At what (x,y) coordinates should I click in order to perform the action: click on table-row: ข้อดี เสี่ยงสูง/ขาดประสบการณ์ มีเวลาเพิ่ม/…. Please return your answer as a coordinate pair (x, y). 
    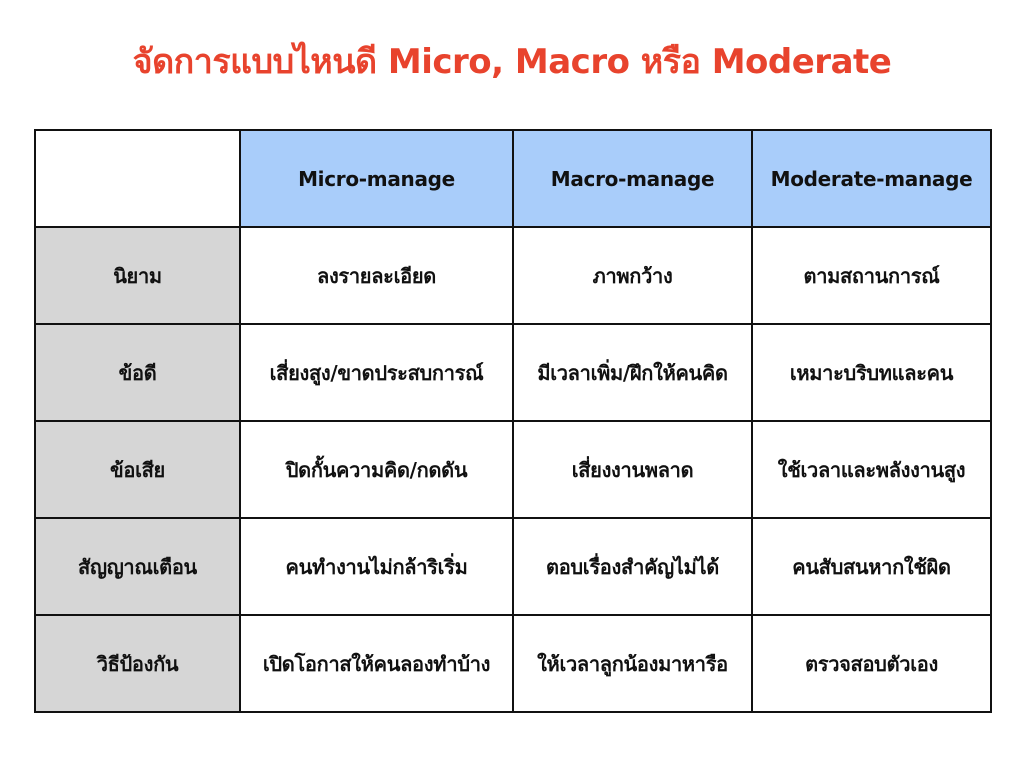
    Looking at the image, I should click on (513, 372).